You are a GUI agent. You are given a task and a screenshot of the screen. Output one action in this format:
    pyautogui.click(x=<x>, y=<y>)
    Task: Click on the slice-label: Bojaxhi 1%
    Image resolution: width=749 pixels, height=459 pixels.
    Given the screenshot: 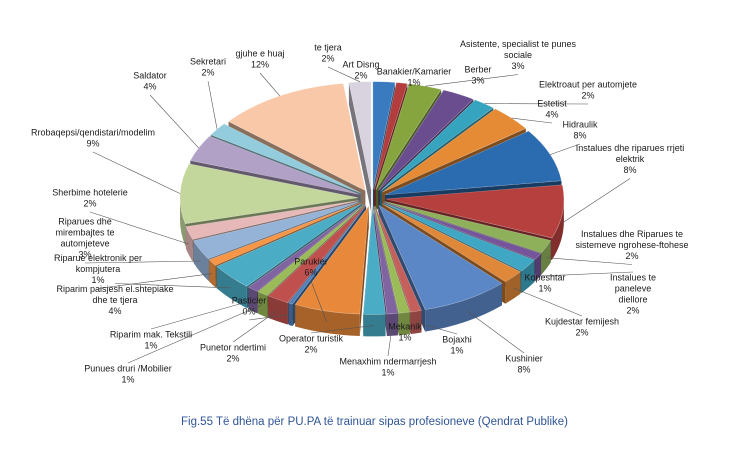 What is the action you would take?
    pyautogui.click(x=457, y=345)
    